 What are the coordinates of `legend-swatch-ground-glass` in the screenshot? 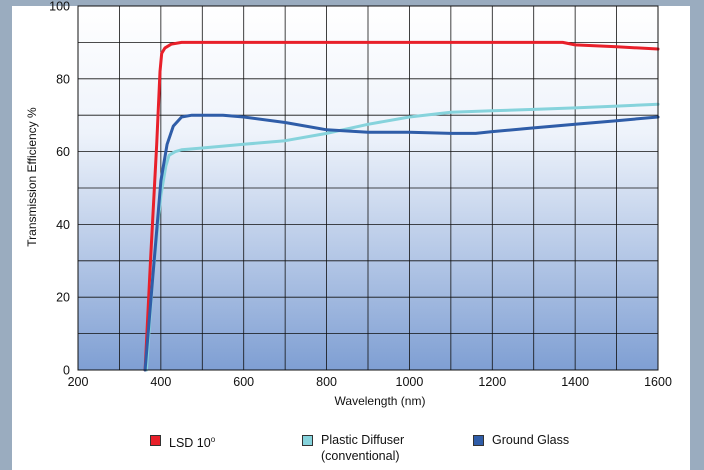 It's located at (478, 440).